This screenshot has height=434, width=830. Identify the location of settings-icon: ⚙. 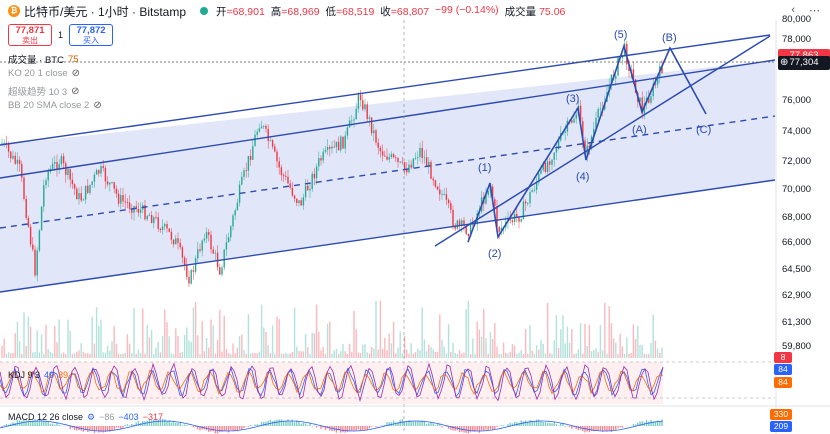
(91, 417).